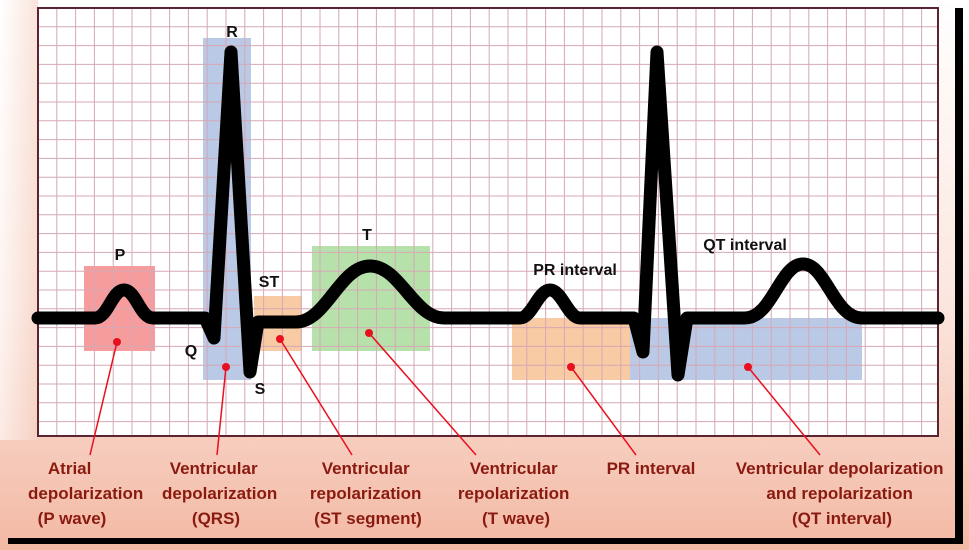 The width and height of the screenshot is (969, 550). Describe the element at coordinates (748, 367) in the screenshot. I see `pointer-dot-qt` at that location.